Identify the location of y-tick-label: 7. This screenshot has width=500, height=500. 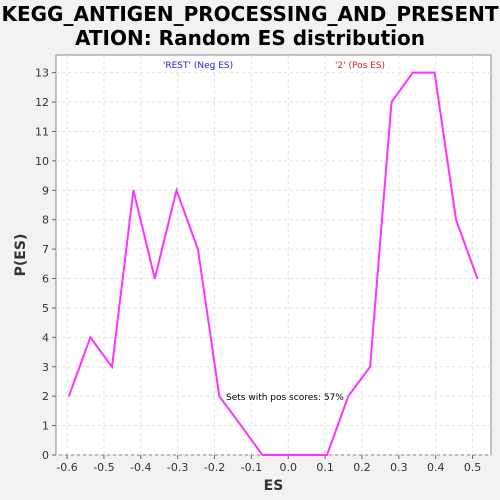
(45, 249).